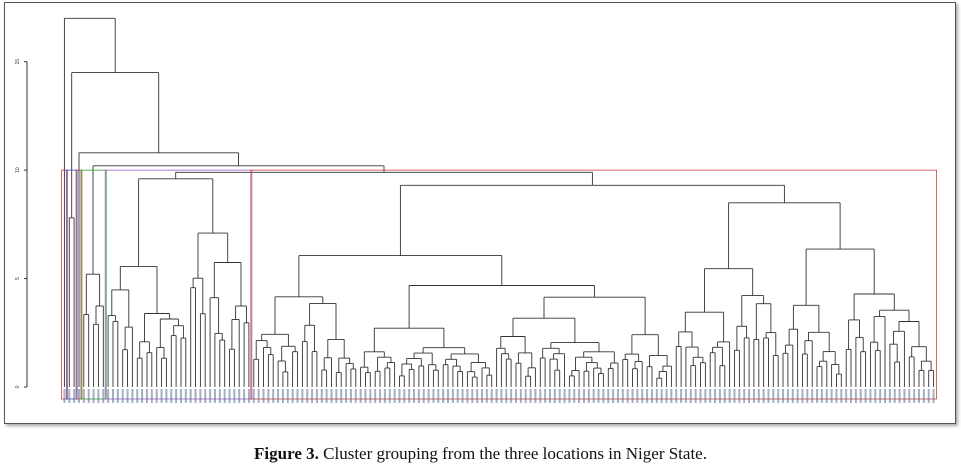  What do you see at coordinates (18, 170) in the screenshot?
I see `y-tick-label: 10` at bounding box center [18, 170].